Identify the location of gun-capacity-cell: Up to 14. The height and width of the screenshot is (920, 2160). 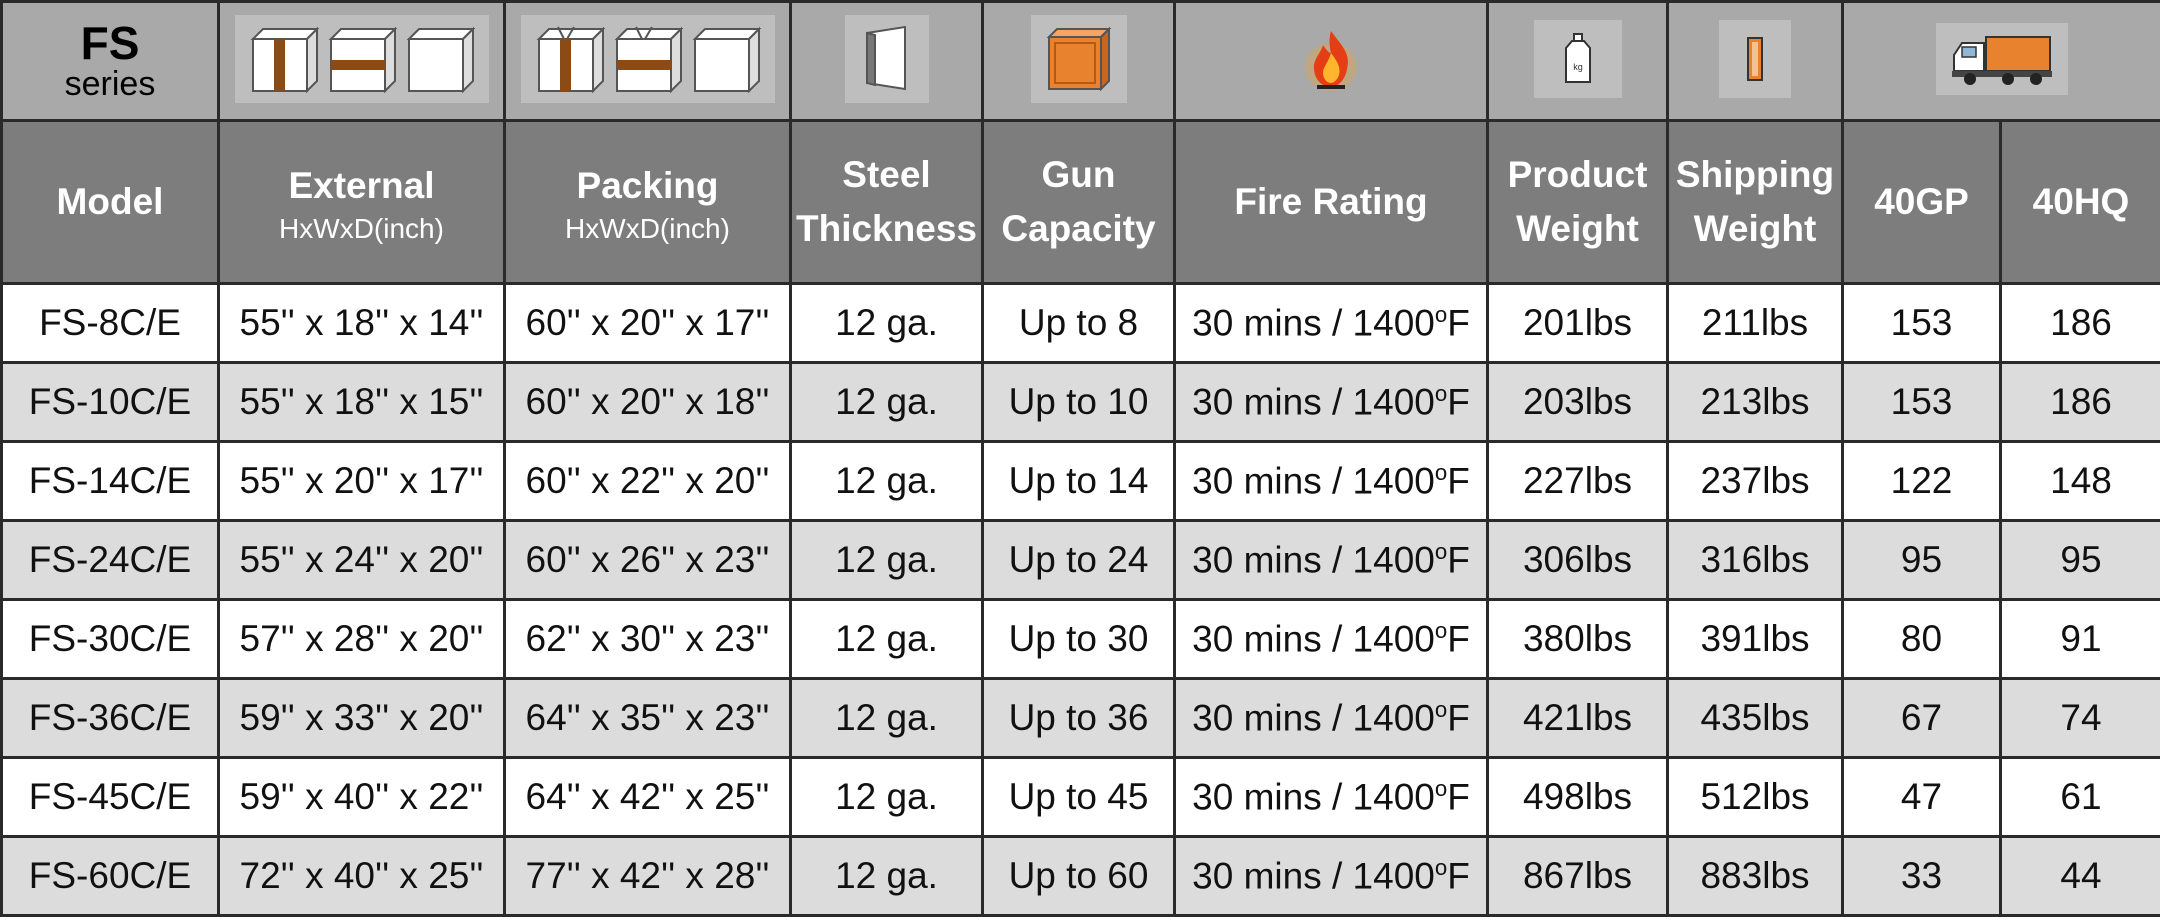
(1078, 481).